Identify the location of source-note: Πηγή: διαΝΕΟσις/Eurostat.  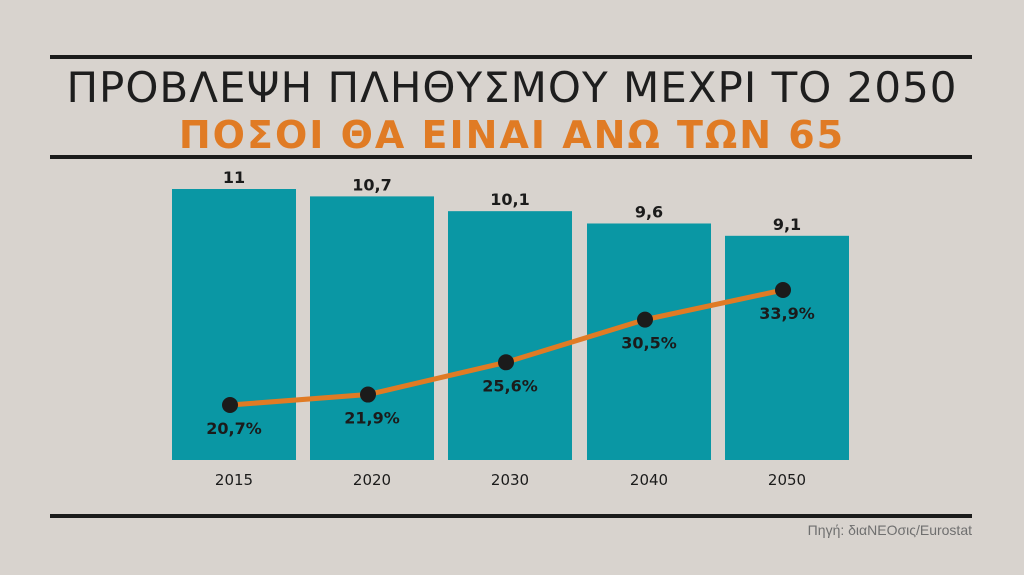
(889, 530).